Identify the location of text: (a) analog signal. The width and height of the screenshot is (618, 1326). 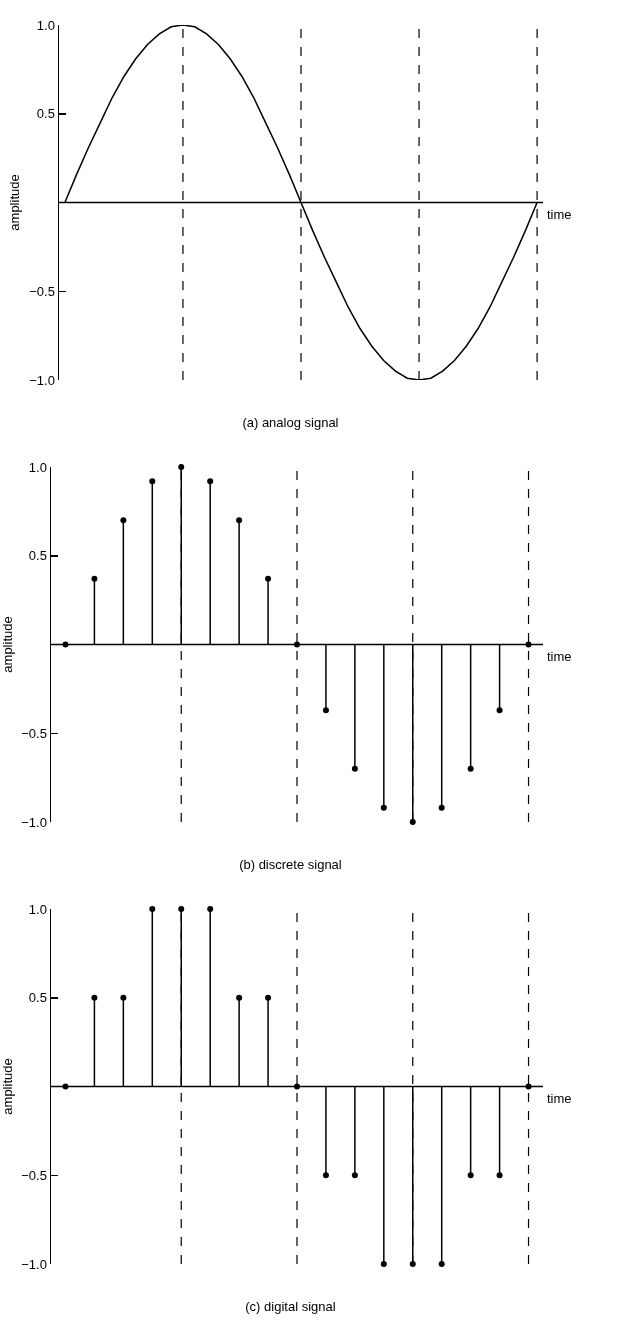
(290, 422).